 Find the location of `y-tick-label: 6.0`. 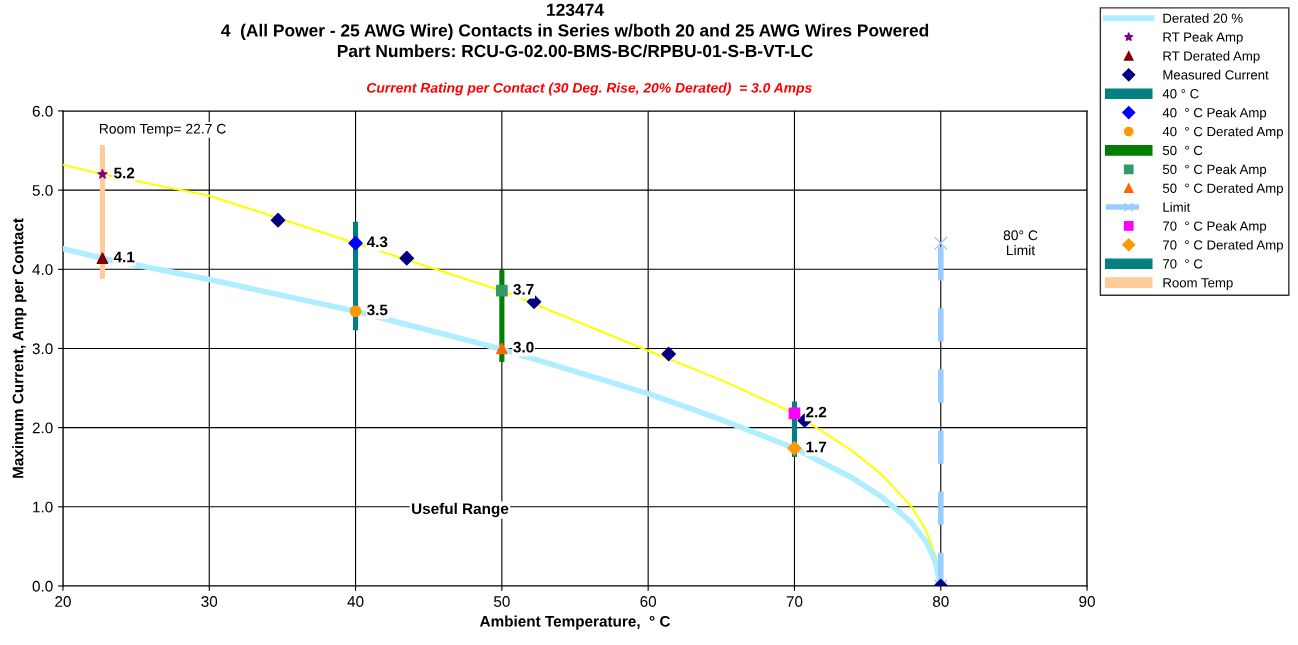

y-tick-label: 6.0 is located at coordinates (42, 111).